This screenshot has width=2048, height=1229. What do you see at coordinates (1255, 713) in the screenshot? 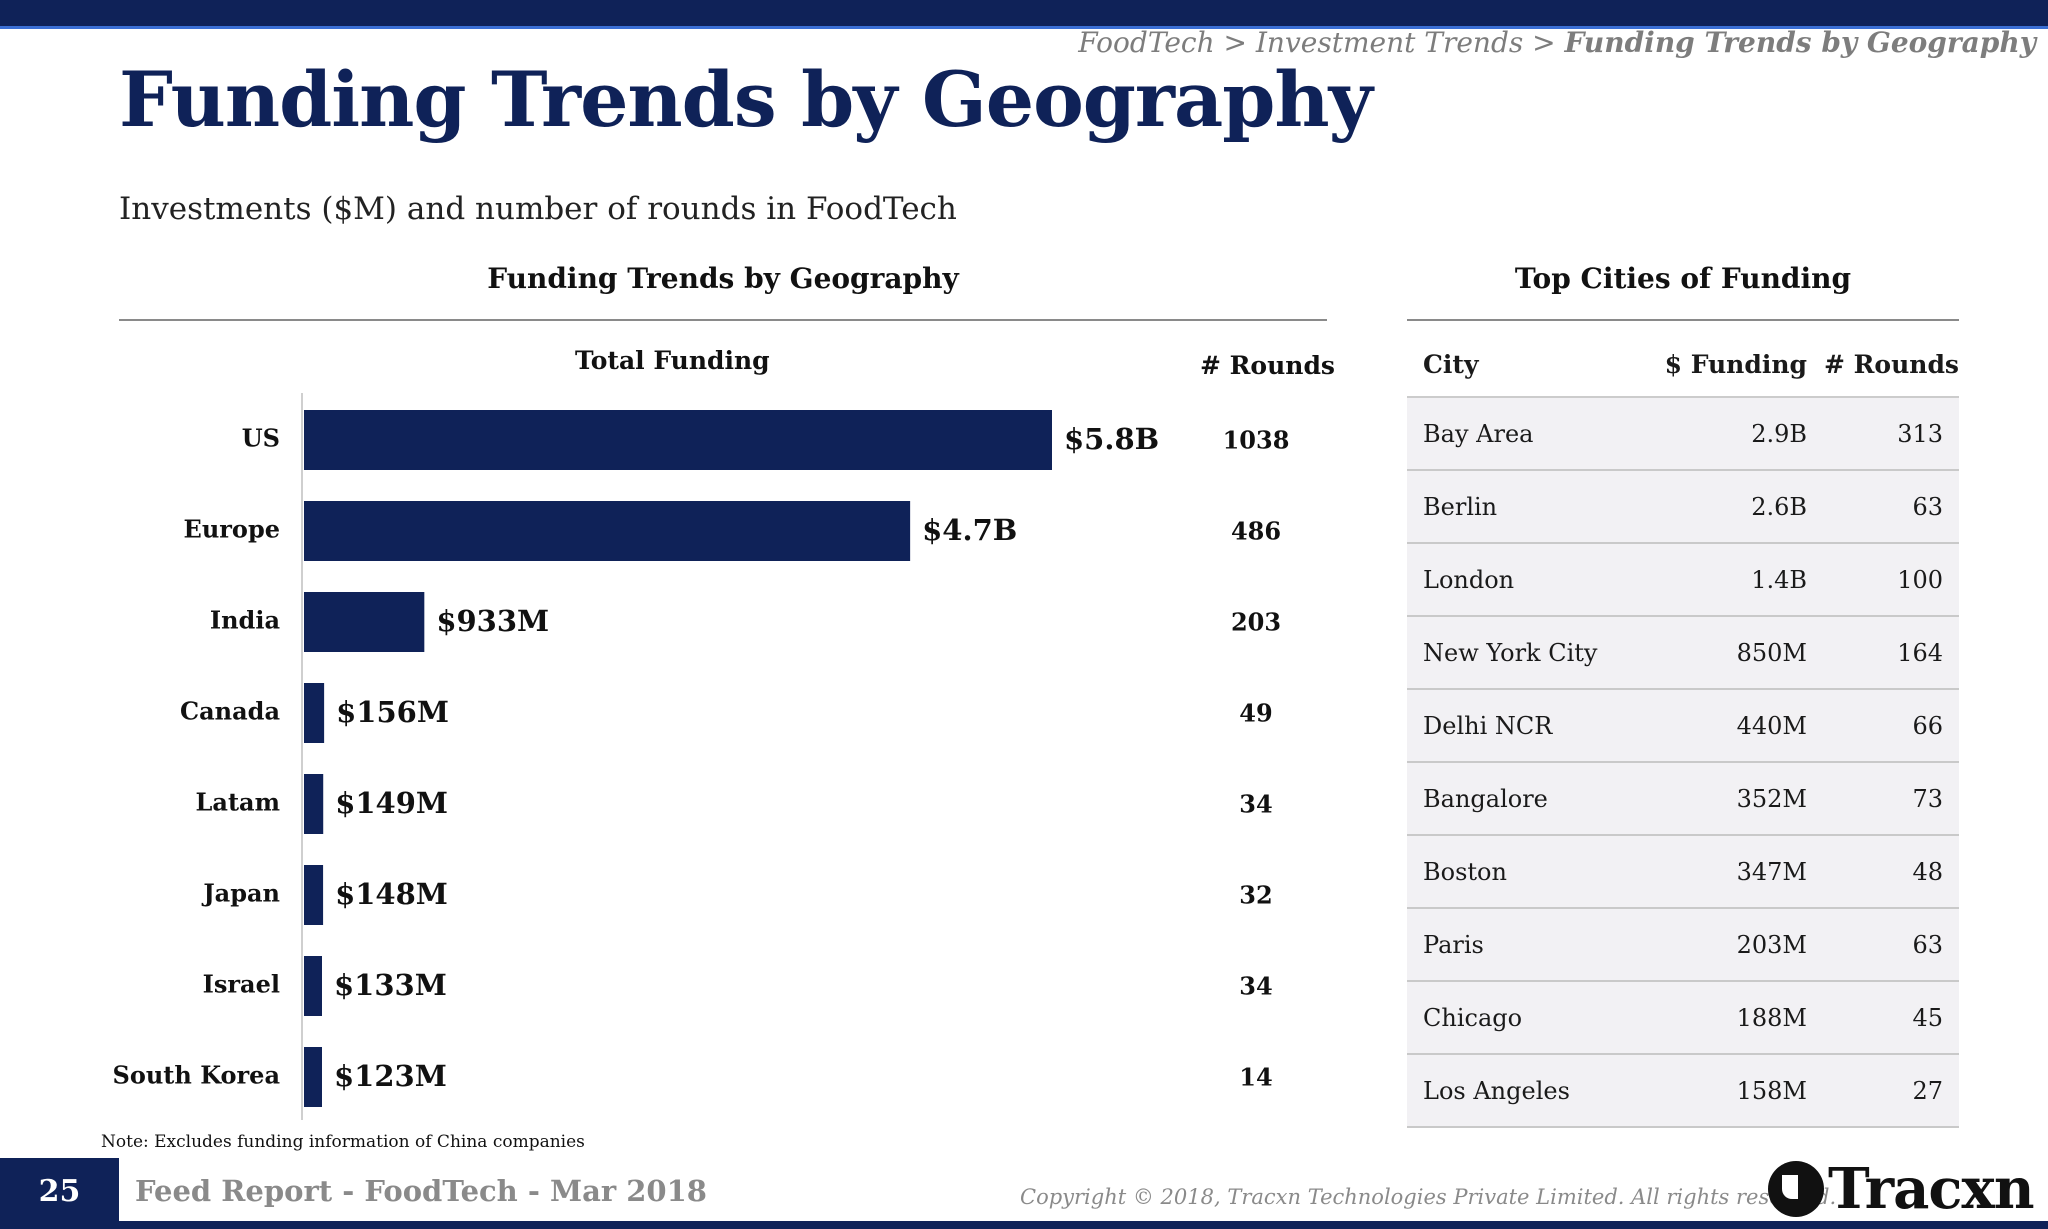
I see `rounds-value: 49` at bounding box center [1255, 713].